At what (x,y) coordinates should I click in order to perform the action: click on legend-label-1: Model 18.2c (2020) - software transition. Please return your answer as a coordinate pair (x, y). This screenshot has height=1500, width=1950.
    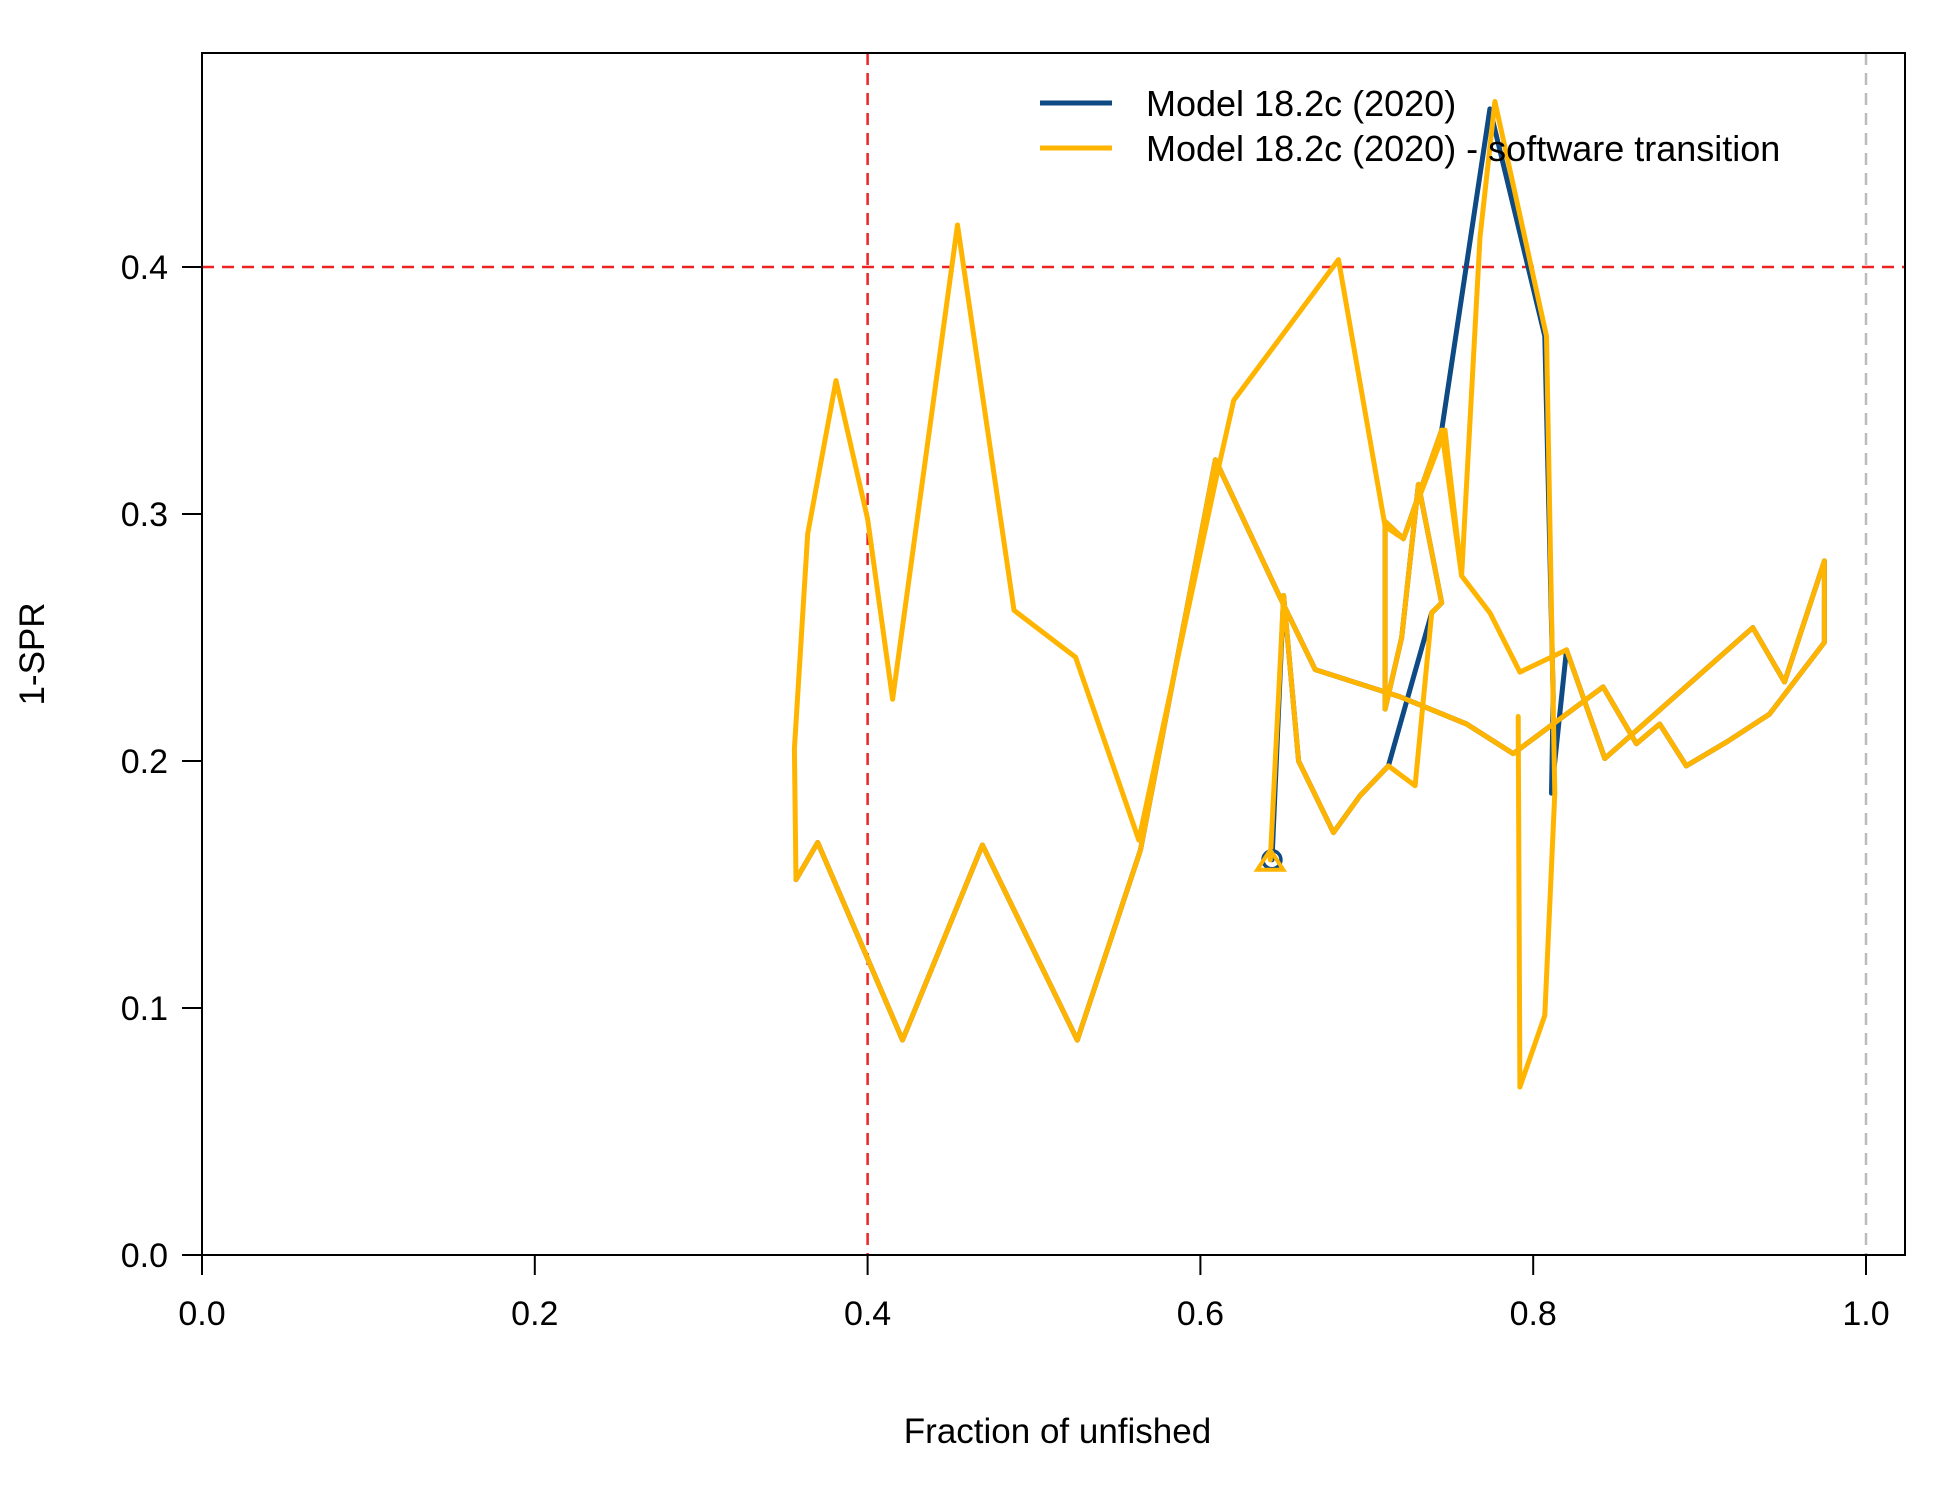
    Looking at the image, I should click on (1463, 148).